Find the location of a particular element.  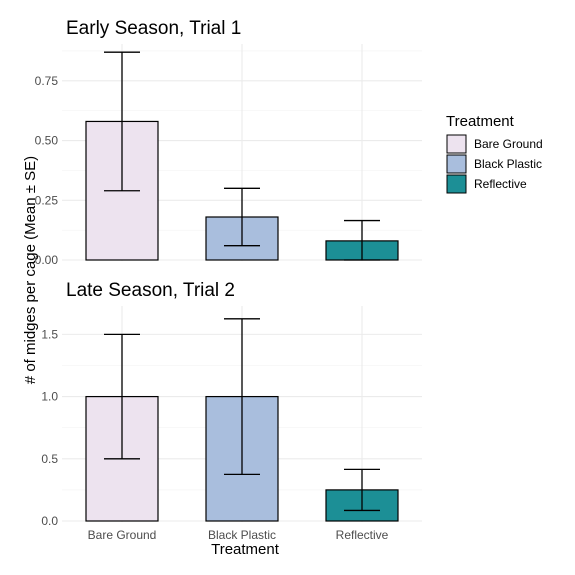

y-tick-label: 0.0 is located at coordinates (49, 521).